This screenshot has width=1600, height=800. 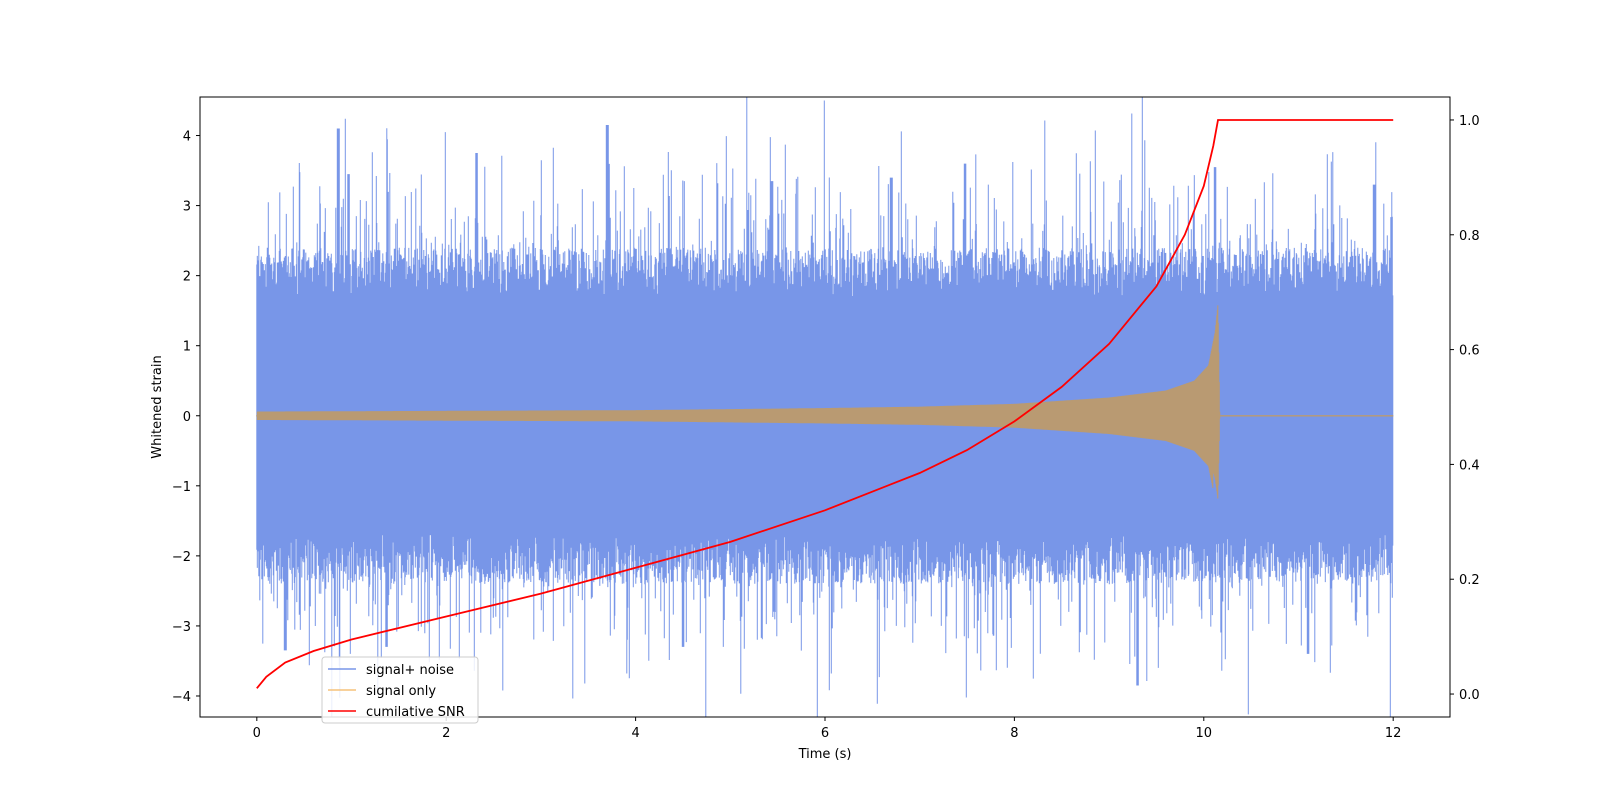 What do you see at coordinates (1204, 733) in the screenshot?
I see `x-tick-label: 10` at bounding box center [1204, 733].